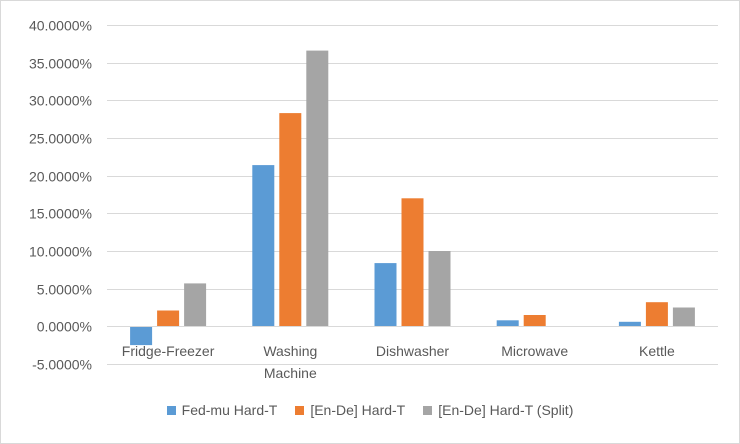 The image size is (740, 444). What do you see at coordinates (290, 373) in the screenshot?
I see `x-category-label: Machine` at bounding box center [290, 373].